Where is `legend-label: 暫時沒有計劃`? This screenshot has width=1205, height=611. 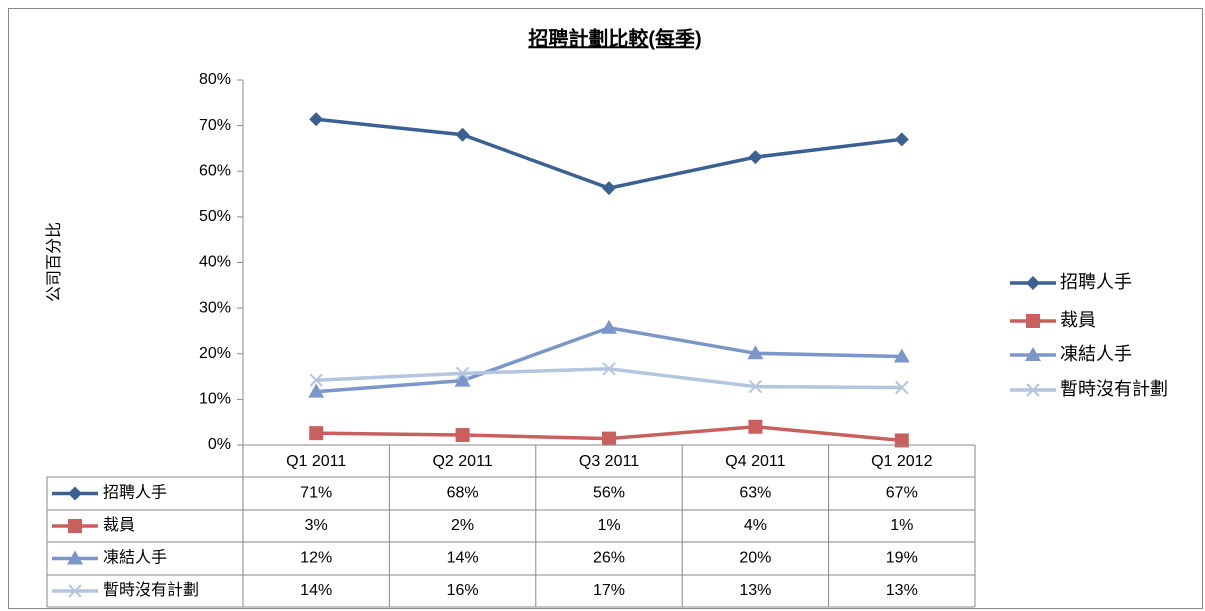 legend-label: 暫時沒有計劃 is located at coordinates (1114, 389).